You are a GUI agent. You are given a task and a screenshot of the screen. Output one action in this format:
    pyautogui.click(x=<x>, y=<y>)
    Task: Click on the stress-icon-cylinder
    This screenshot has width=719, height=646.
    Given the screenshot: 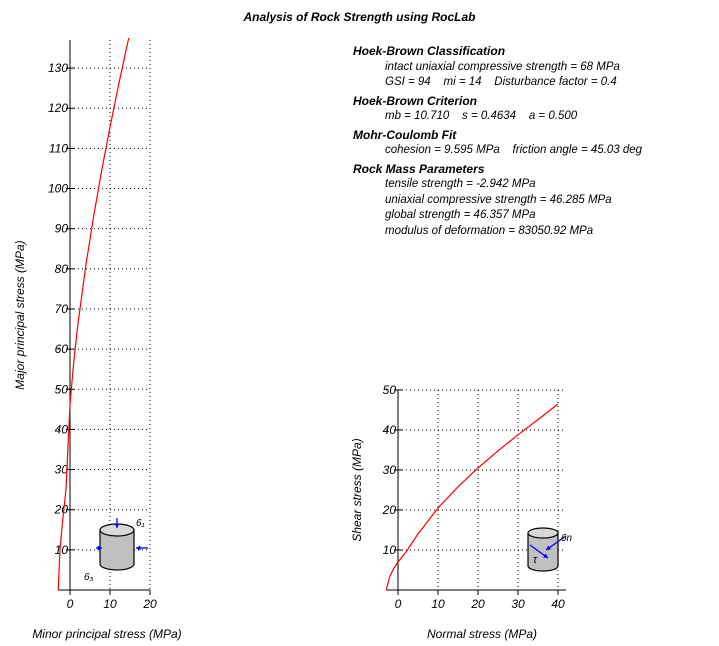 What is the action you would take?
    pyautogui.click(x=117, y=547)
    